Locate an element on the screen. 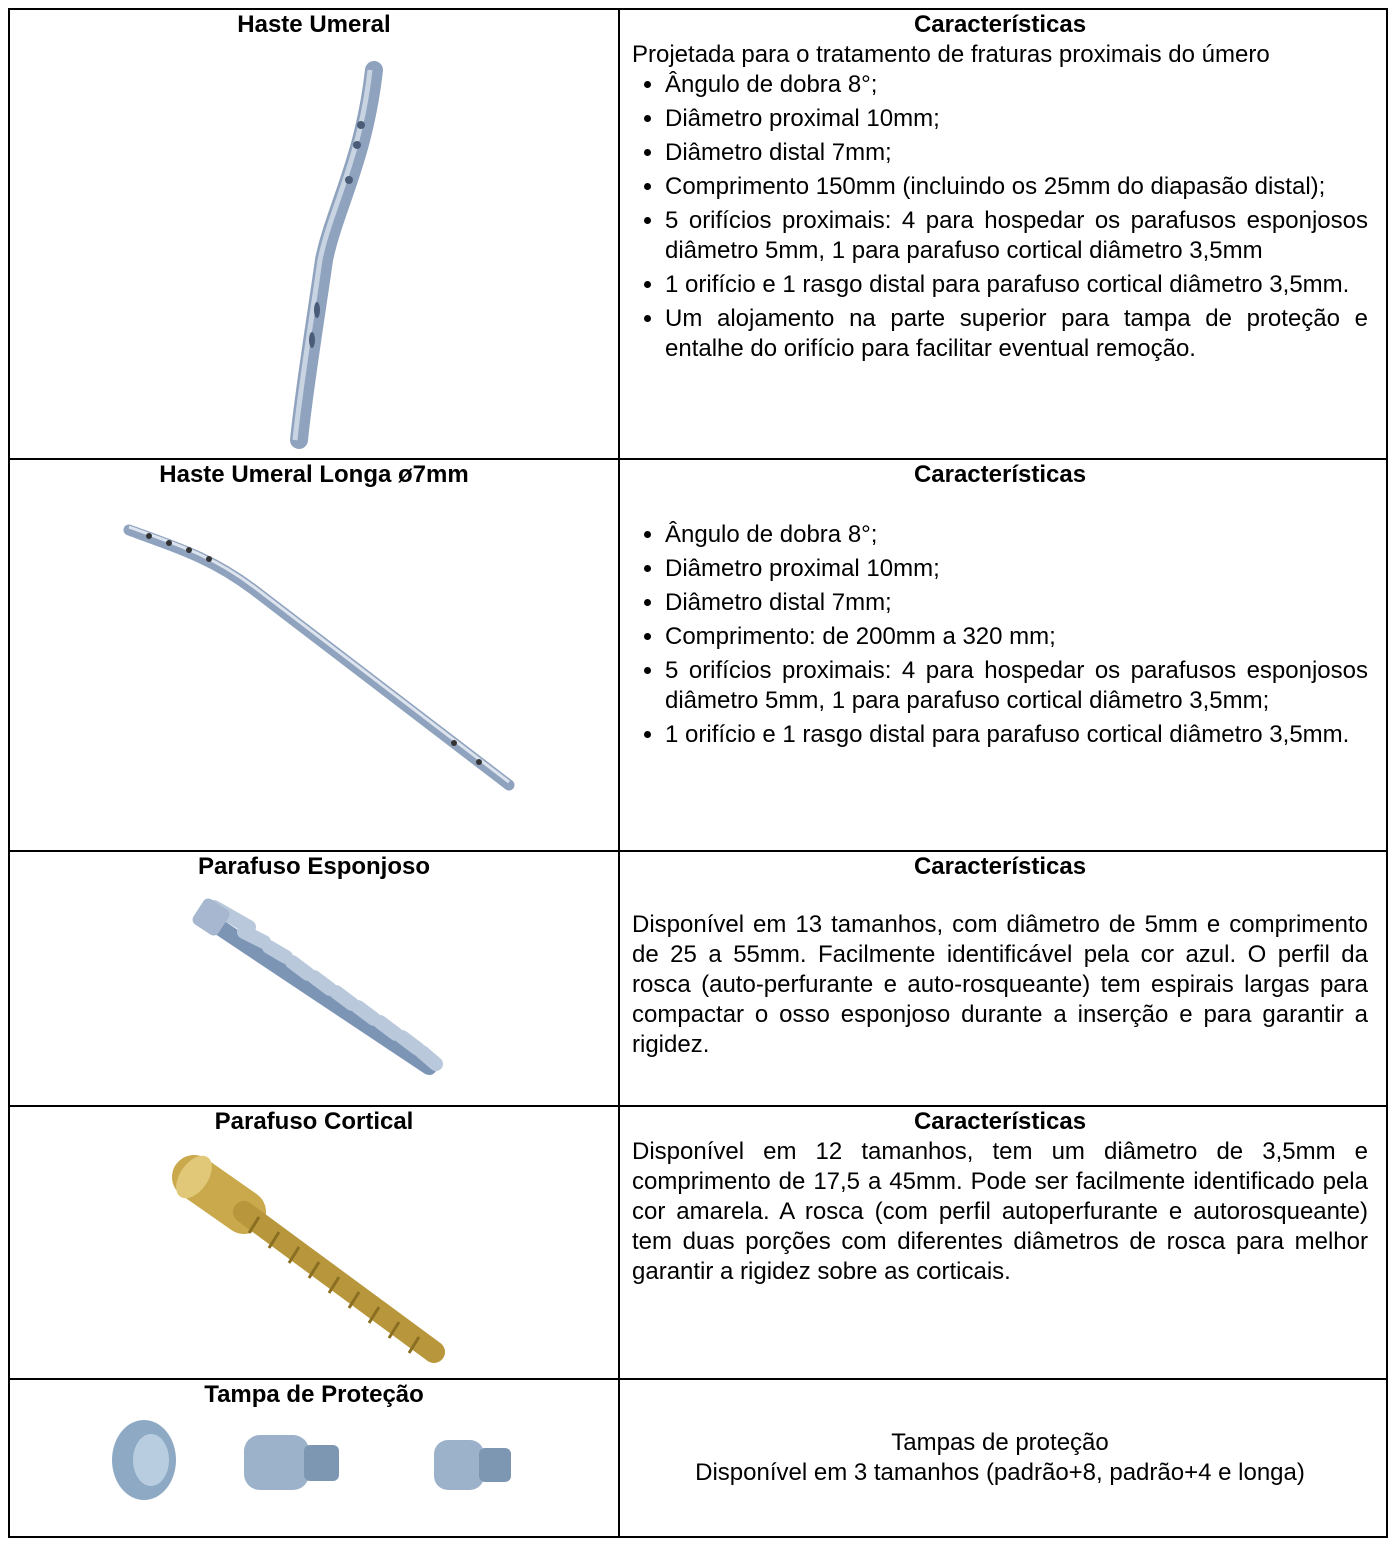  cell: Tampa de Proteção is located at coordinates (314, 1458).